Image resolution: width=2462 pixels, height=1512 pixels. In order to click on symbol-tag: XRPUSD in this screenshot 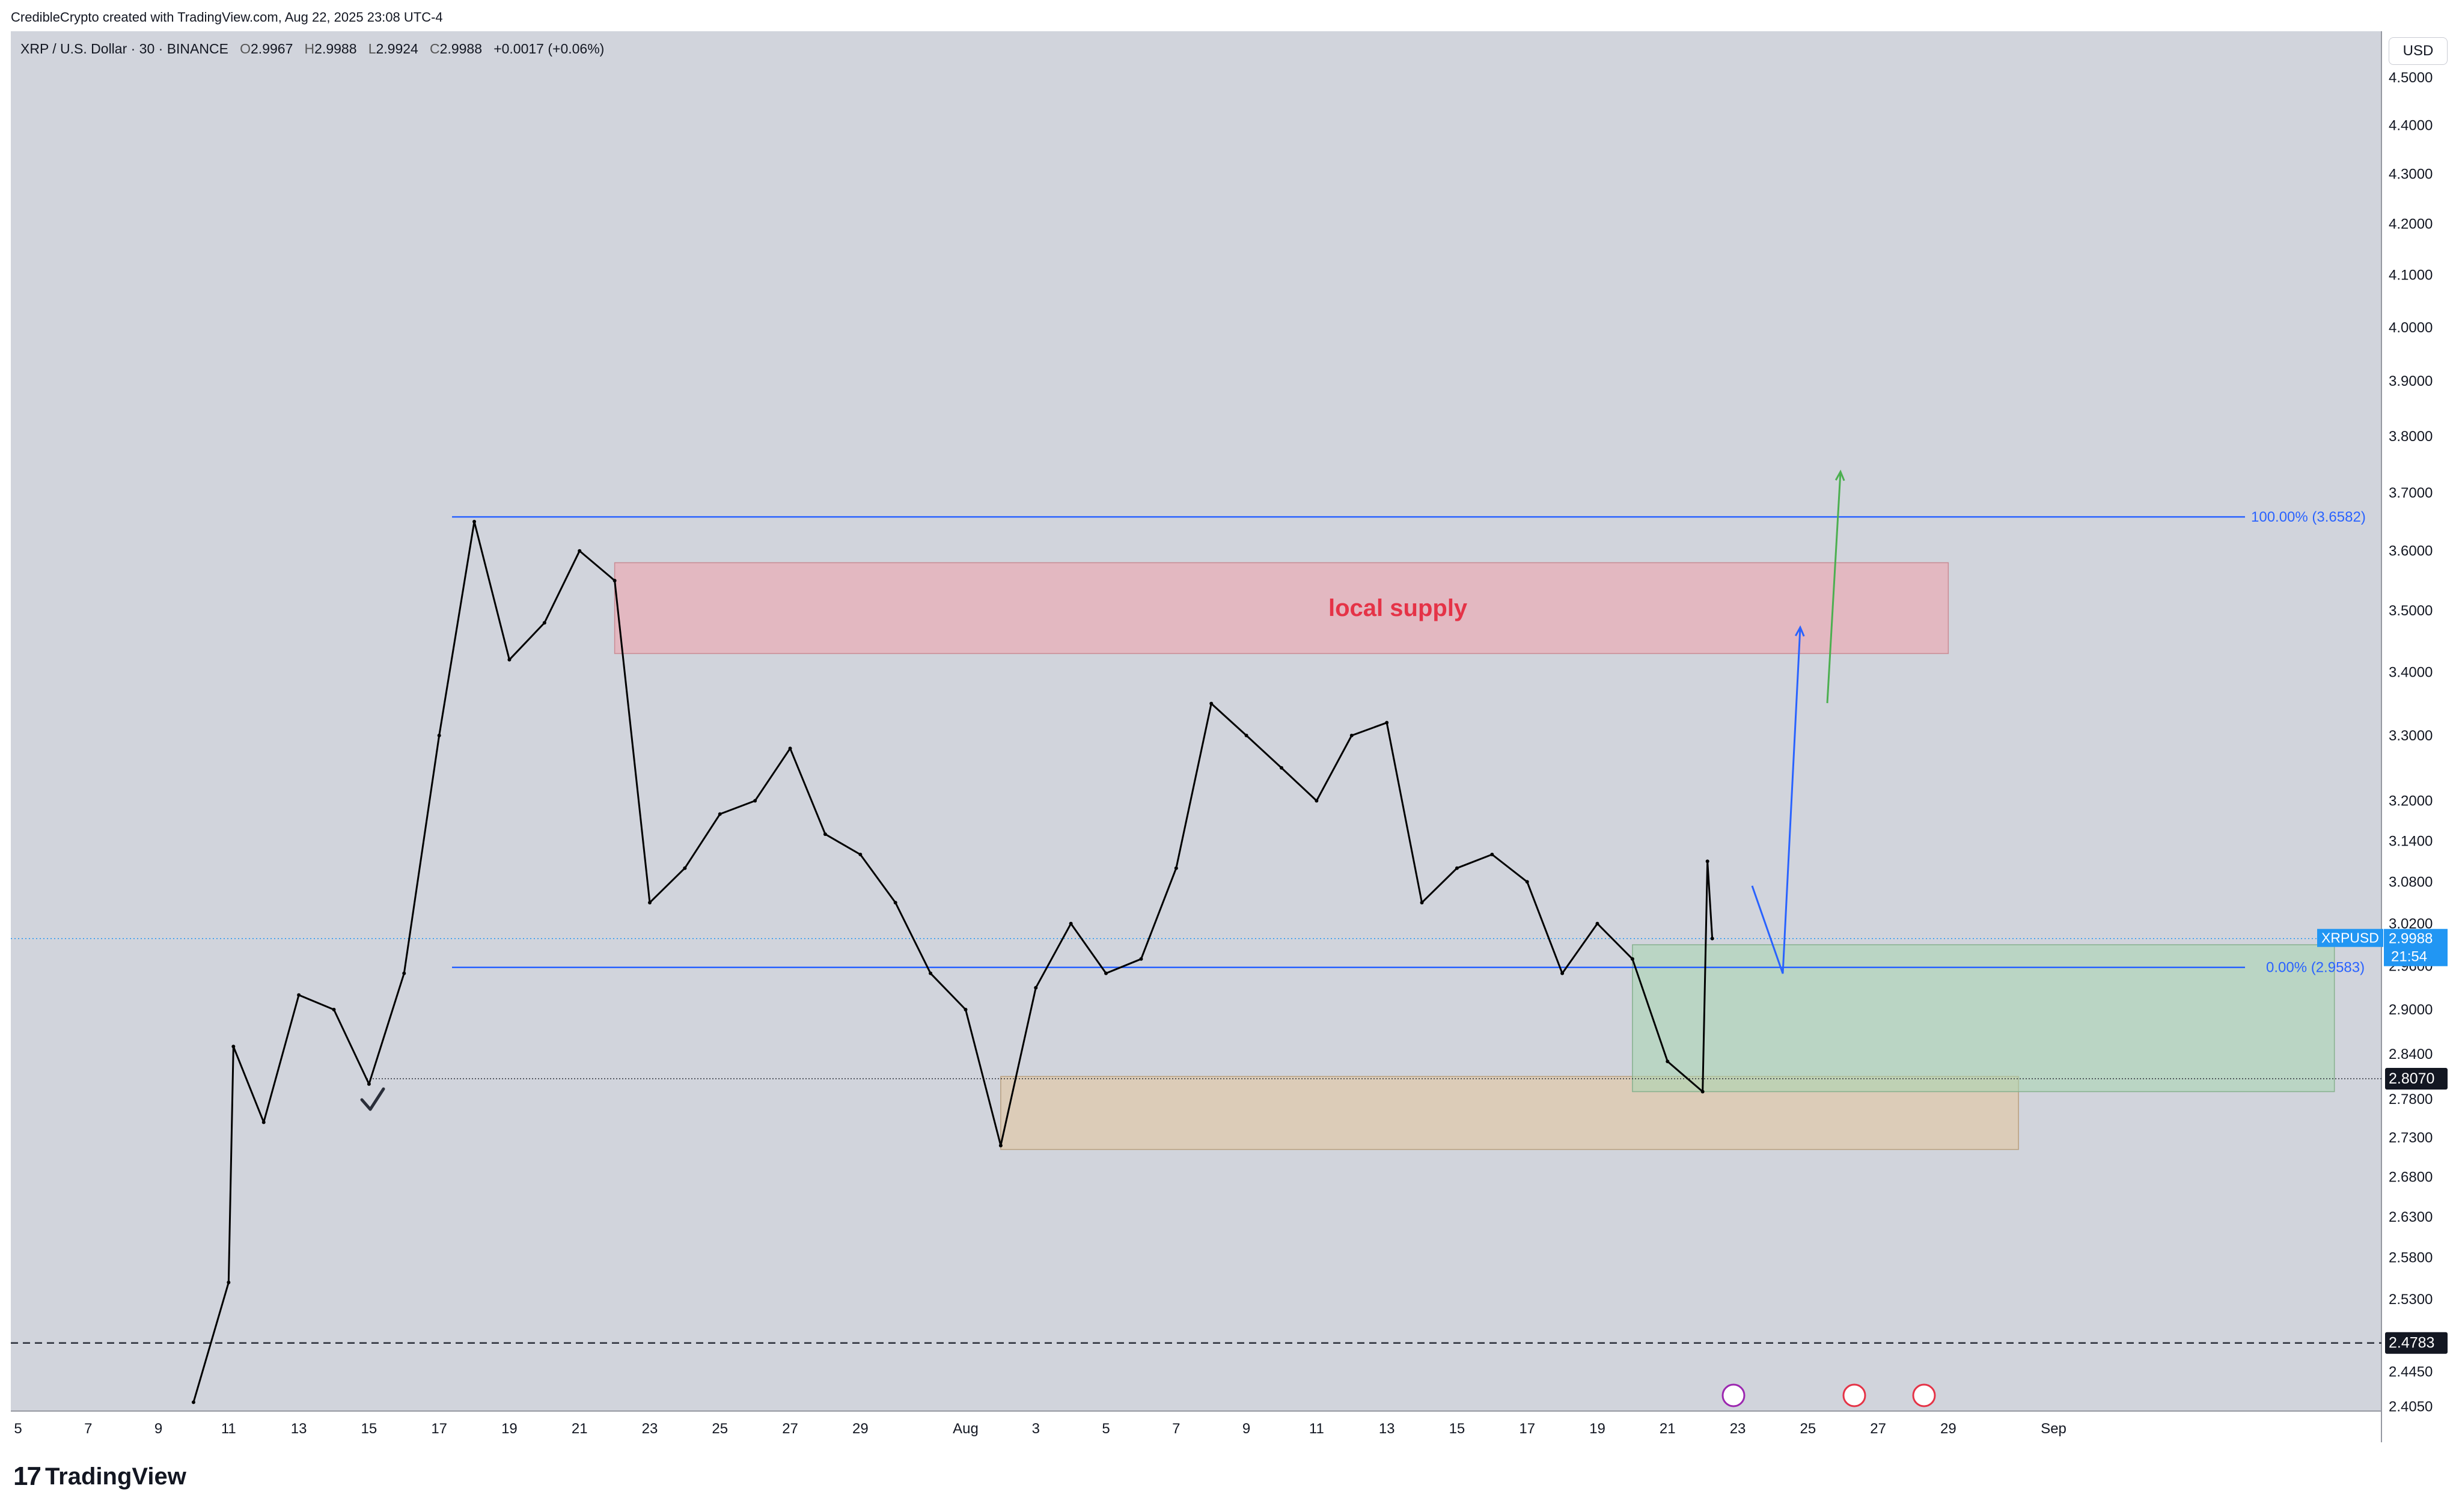, I will do `click(2350, 938)`.